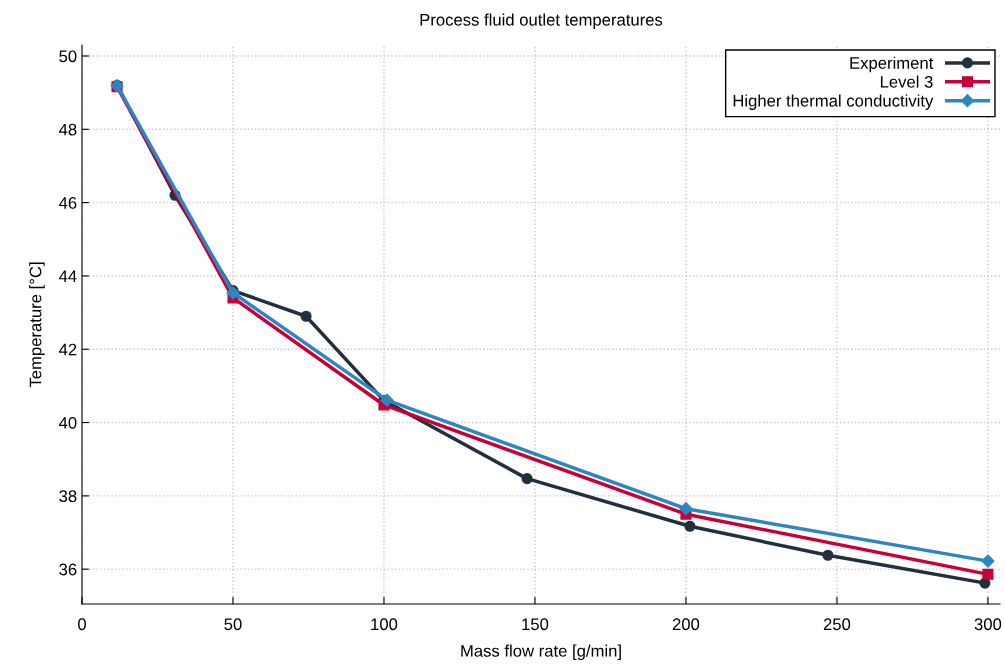  What do you see at coordinates (67, 129) in the screenshot?
I see `y-tick-label: 48` at bounding box center [67, 129].